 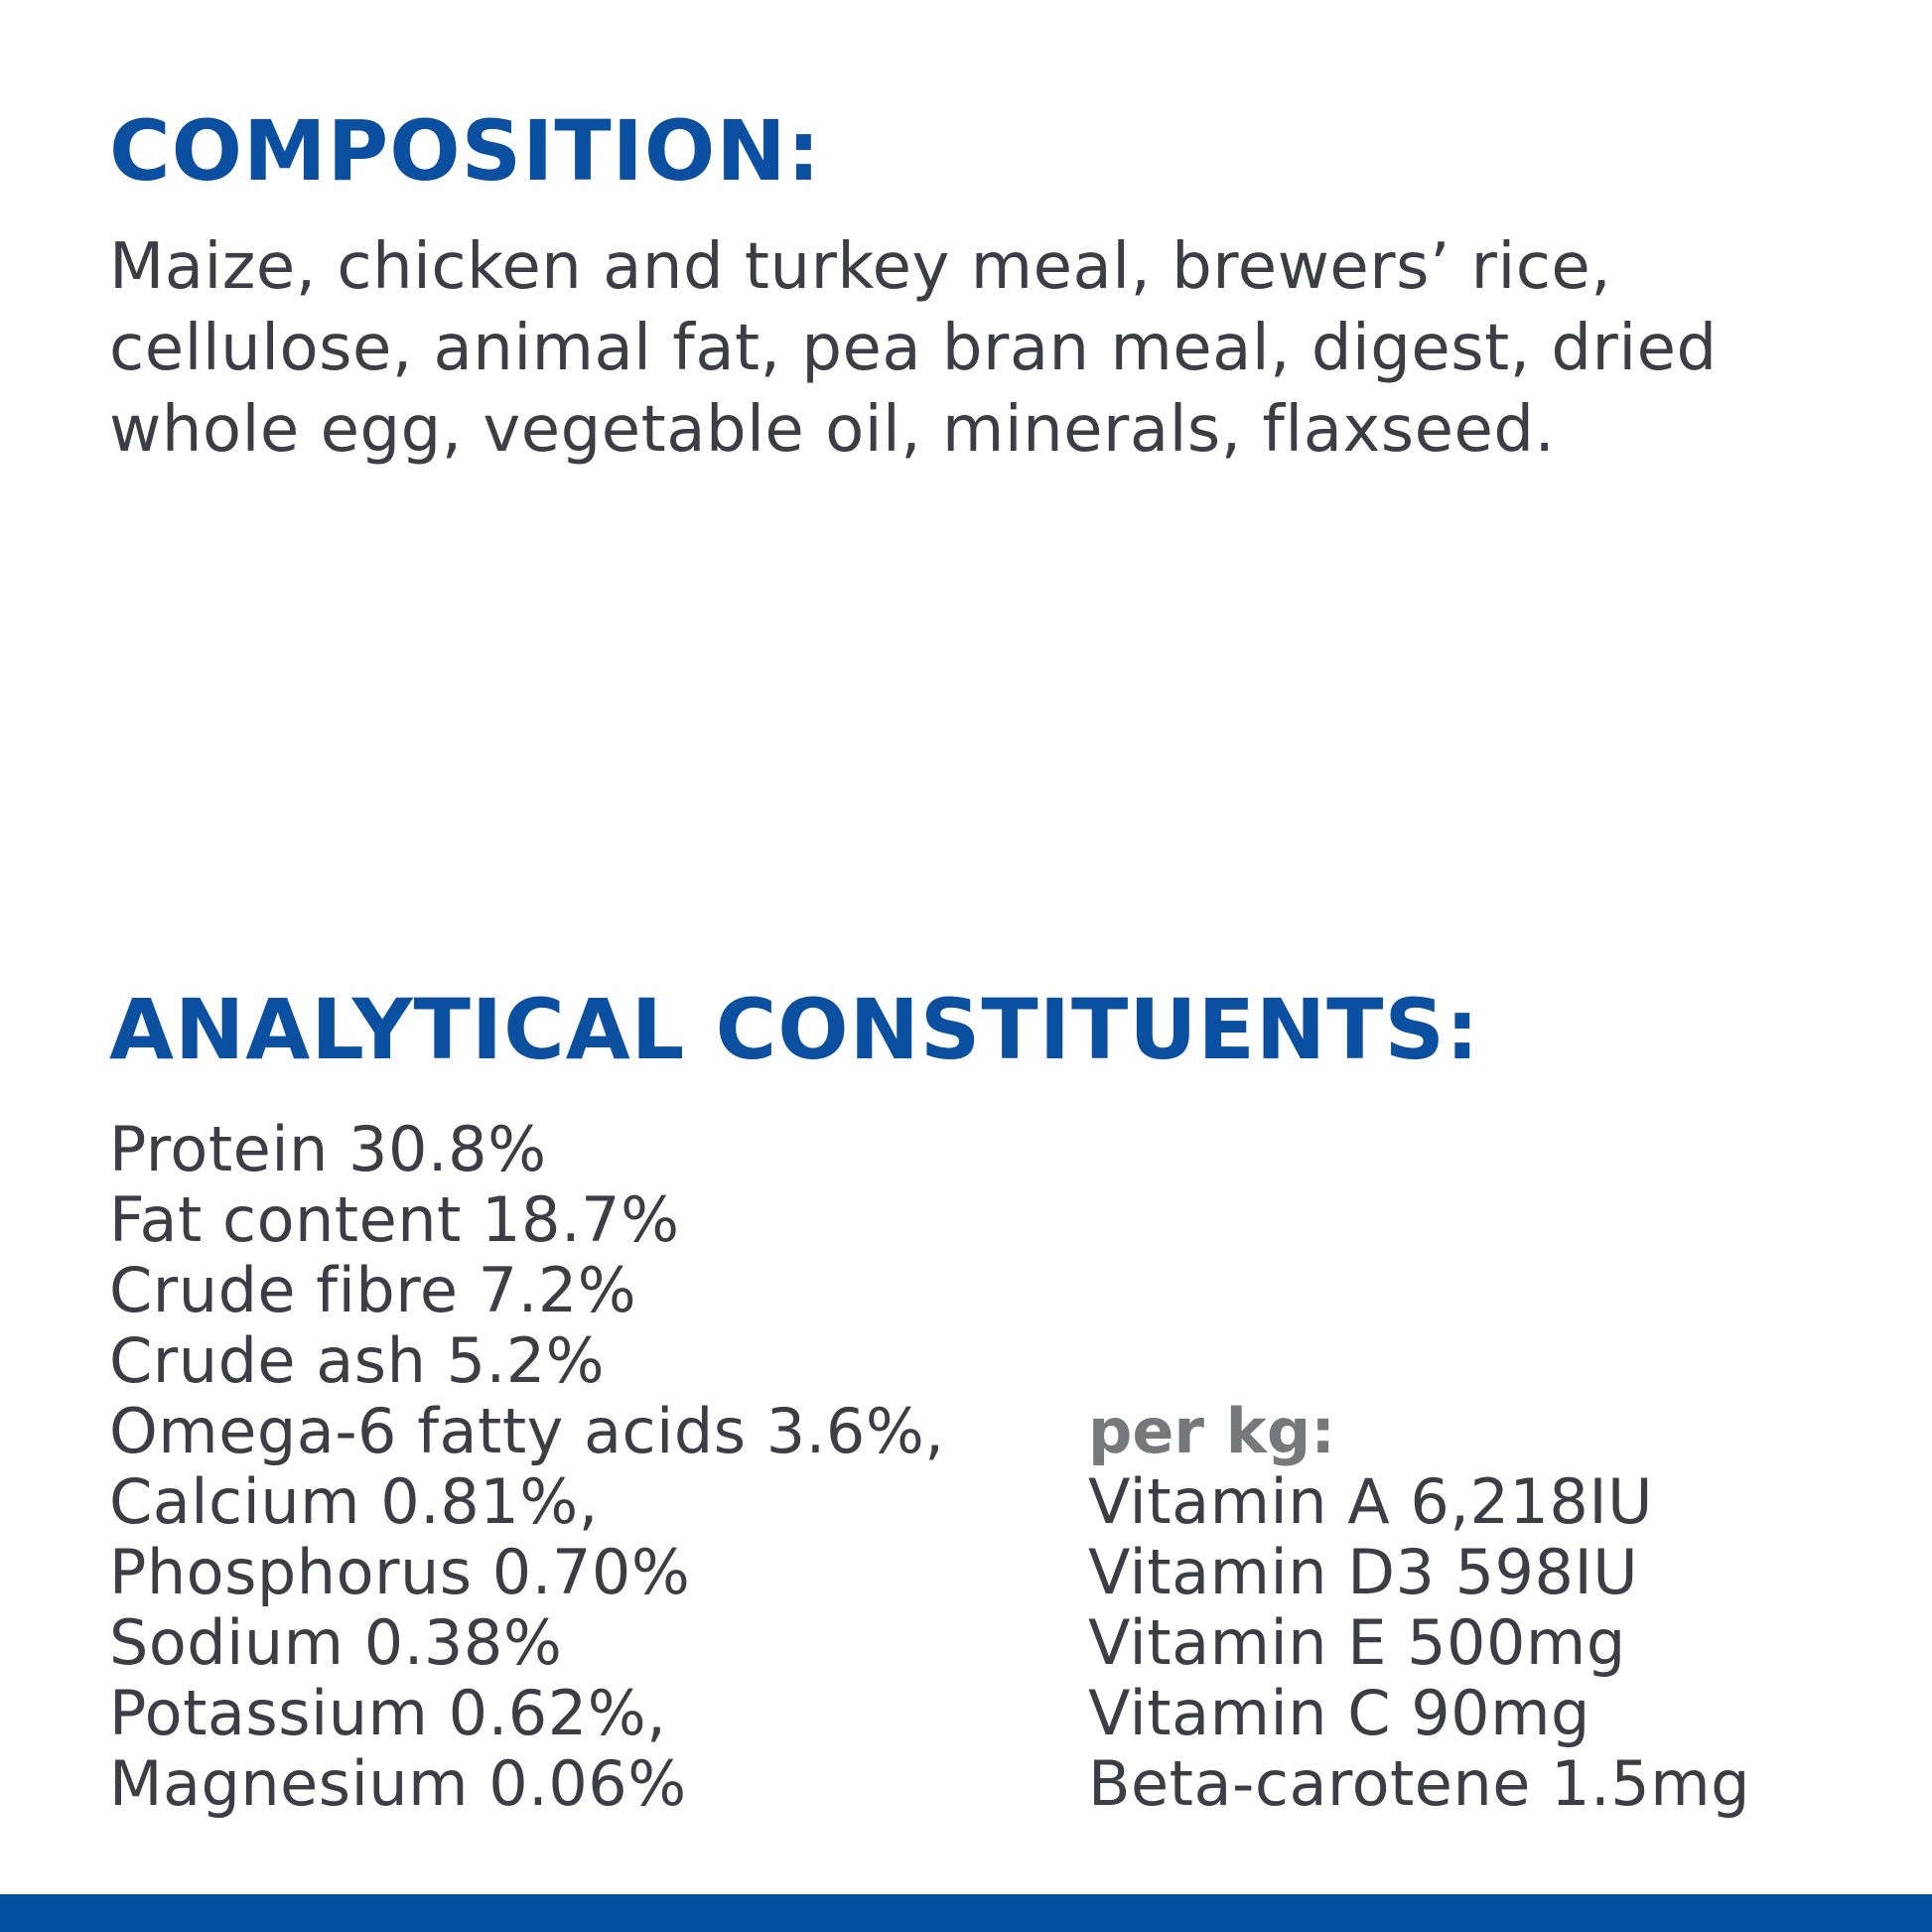 I want to click on list-item: Sodium 0.38%, so click(x=336, y=1642).